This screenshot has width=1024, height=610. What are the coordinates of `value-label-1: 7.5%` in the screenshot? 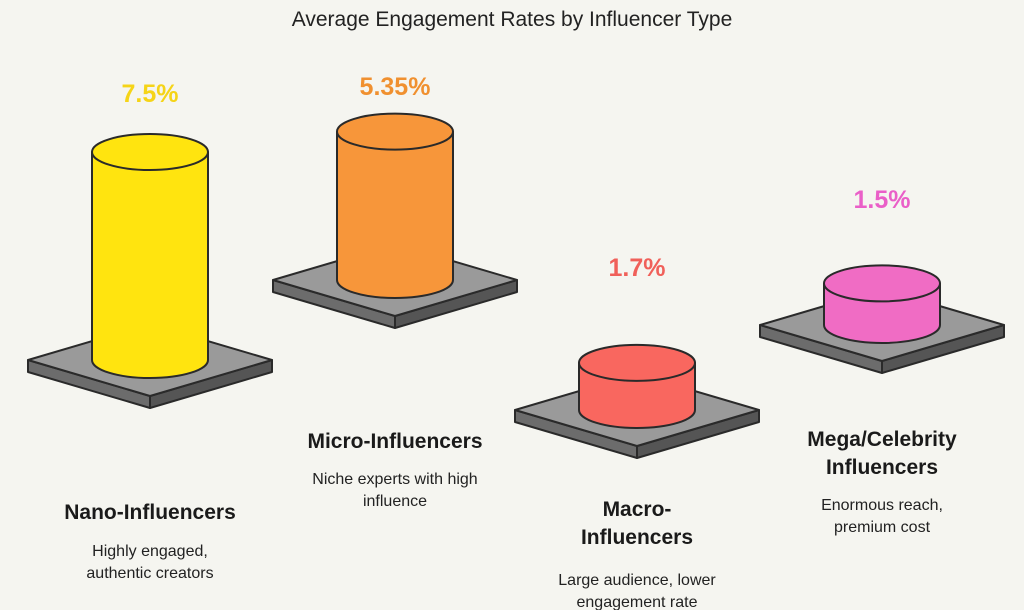 It's located at (150, 94).